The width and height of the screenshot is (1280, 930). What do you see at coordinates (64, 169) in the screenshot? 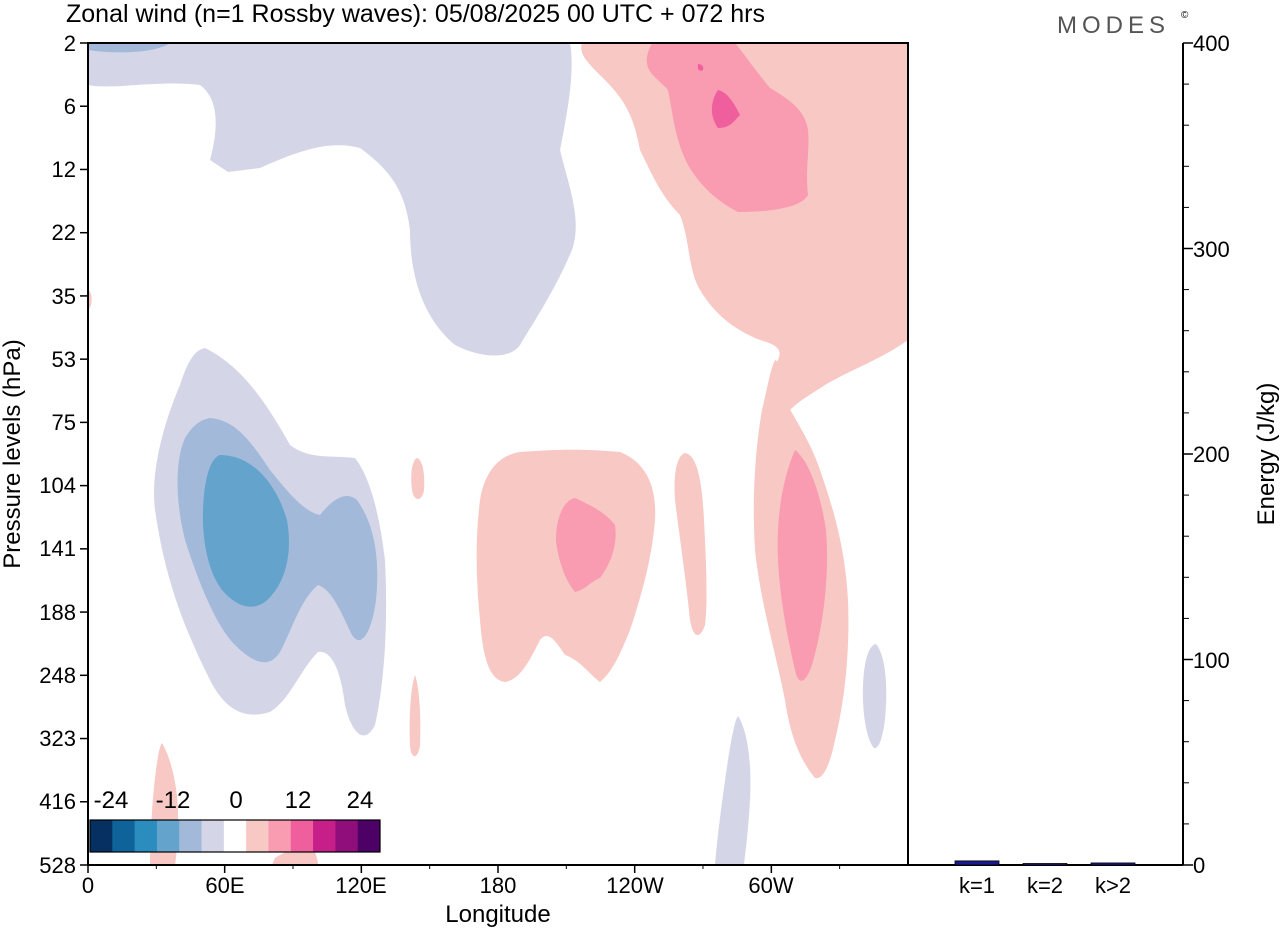
I see `y-tick-label: 12` at bounding box center [64, 169].